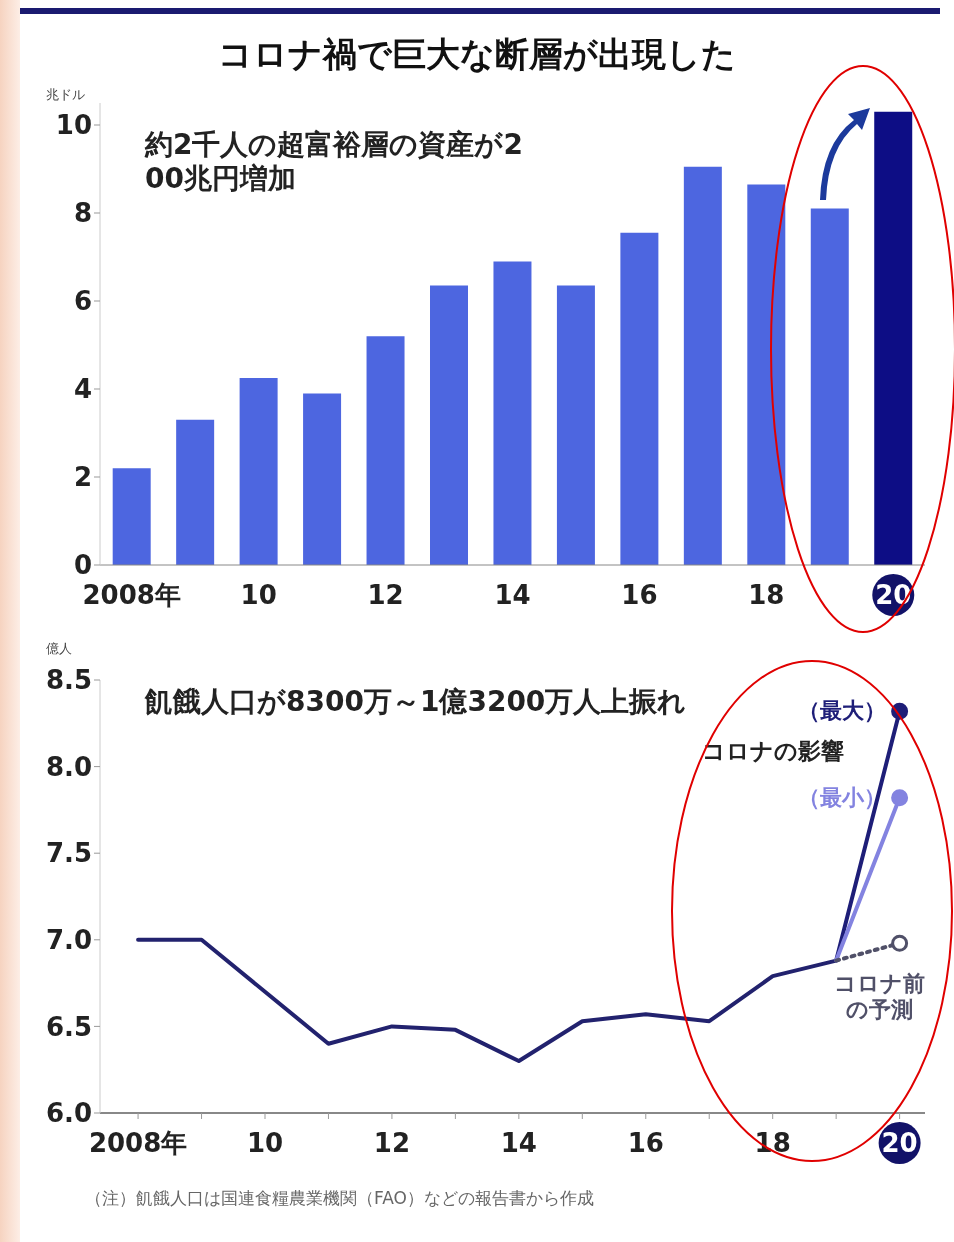 The image size is (954, 1242). Describe the element at coordinates (59, 649) in the screenshot. I see `y-axis-title: 億人` at that location.